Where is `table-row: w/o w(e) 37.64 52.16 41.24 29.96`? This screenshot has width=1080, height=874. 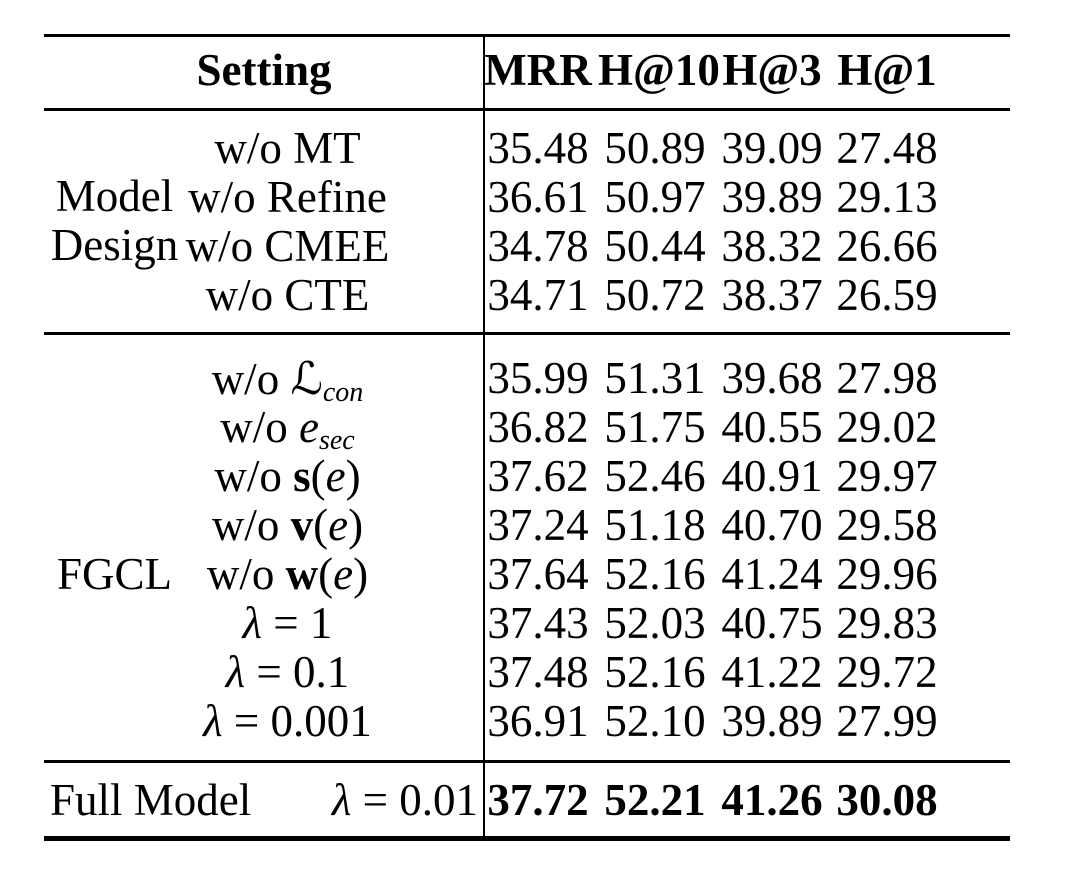
table-row: w/o w(e) 37.64 52.16 41.24 29.96 is located at coordinates (540, 574).